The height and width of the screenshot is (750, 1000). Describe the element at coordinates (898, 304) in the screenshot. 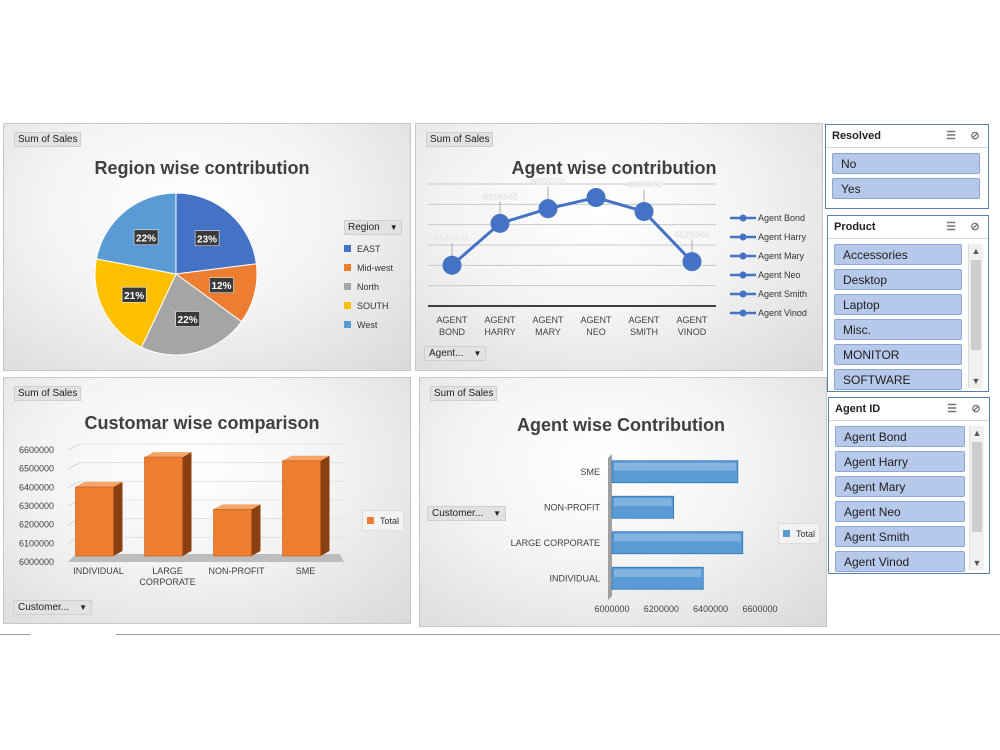

I see `slicer-item-laptop: Laptop` at that location.